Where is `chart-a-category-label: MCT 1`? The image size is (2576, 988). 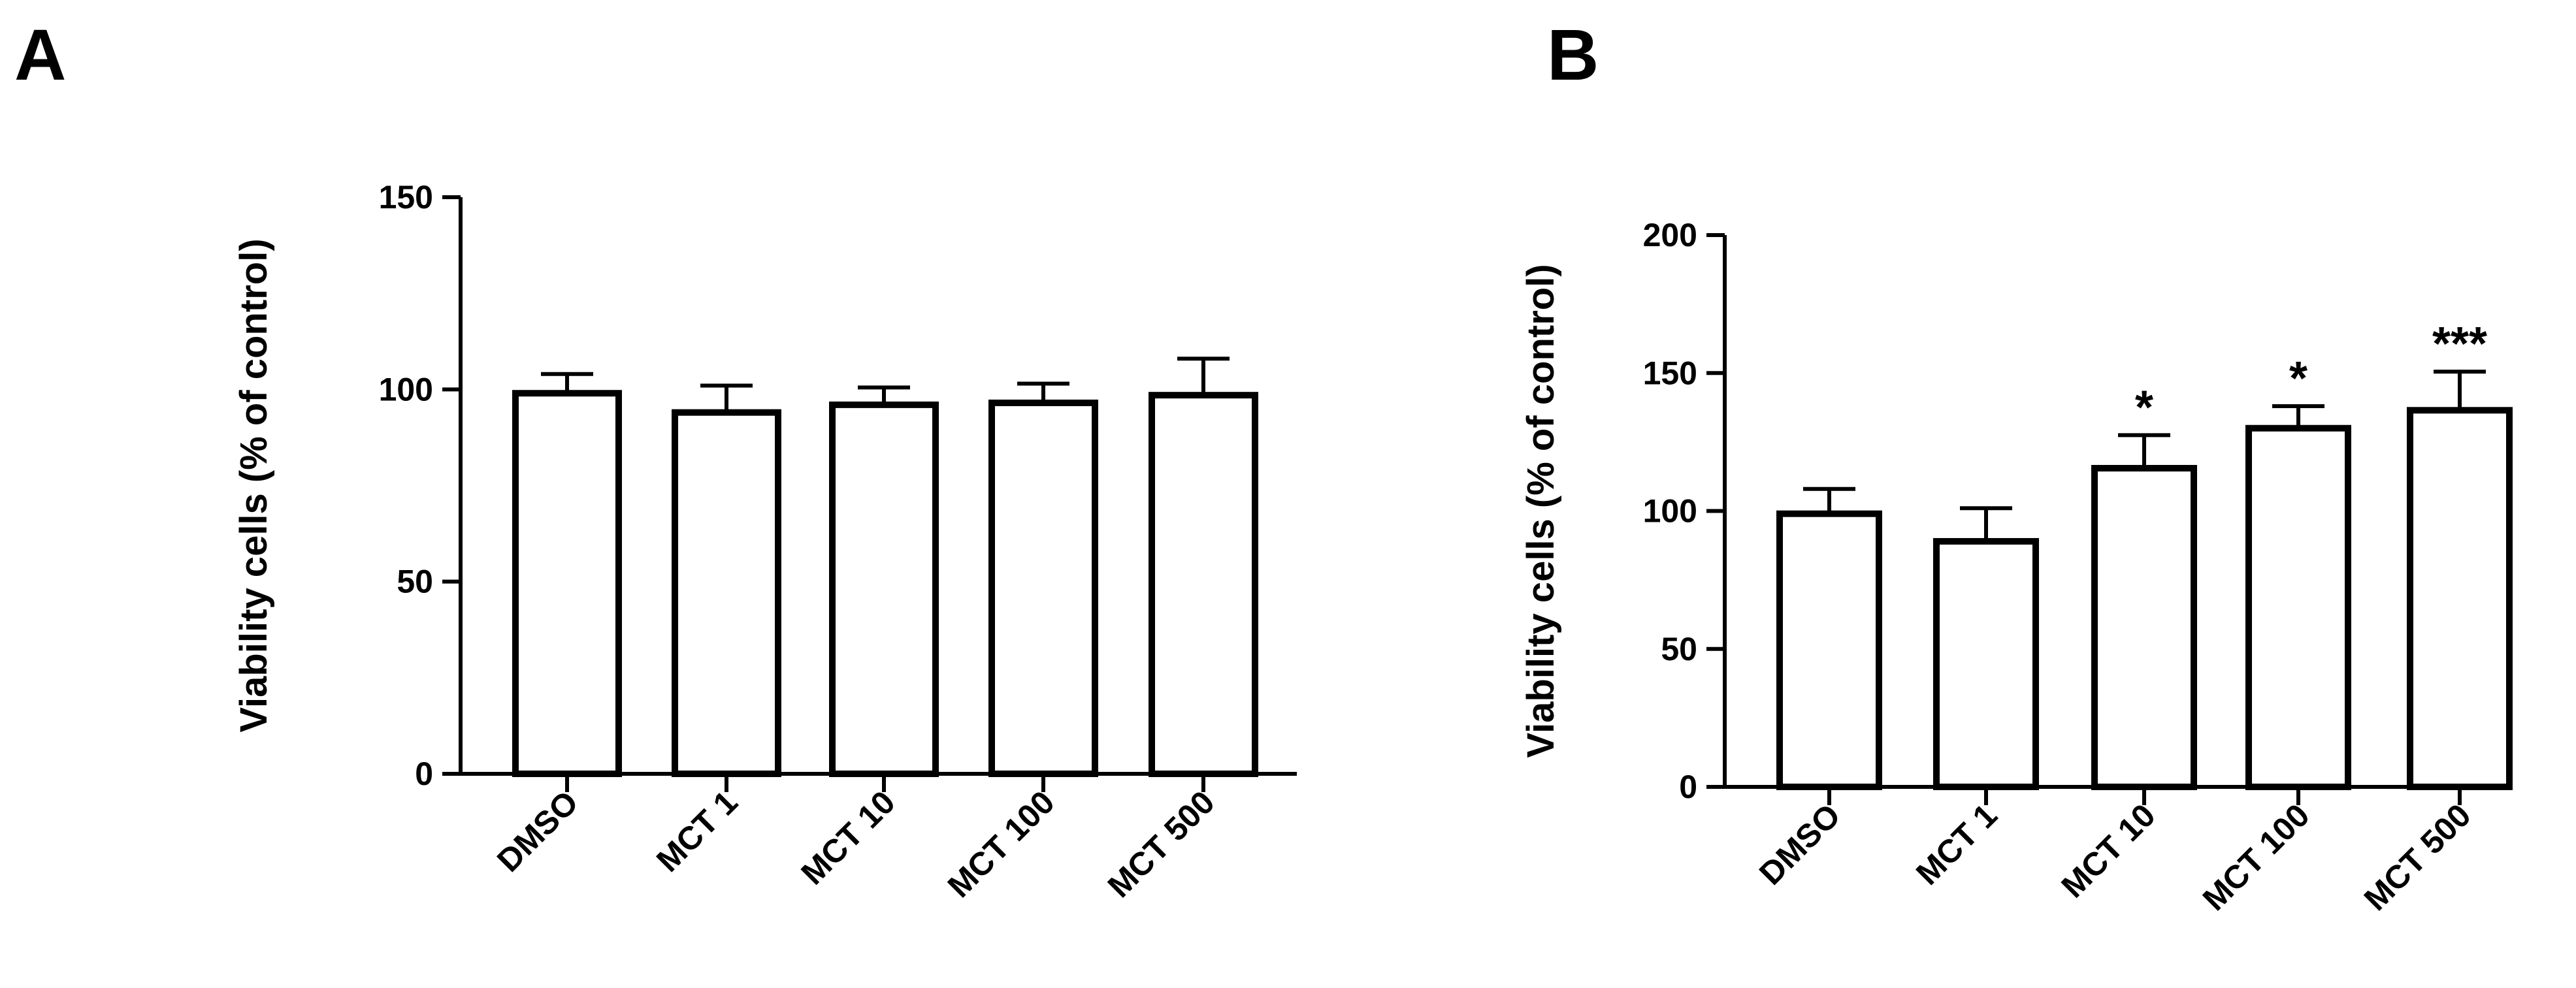
chart-a-category-label: MCT 1 is located at coordinates (697, 831).